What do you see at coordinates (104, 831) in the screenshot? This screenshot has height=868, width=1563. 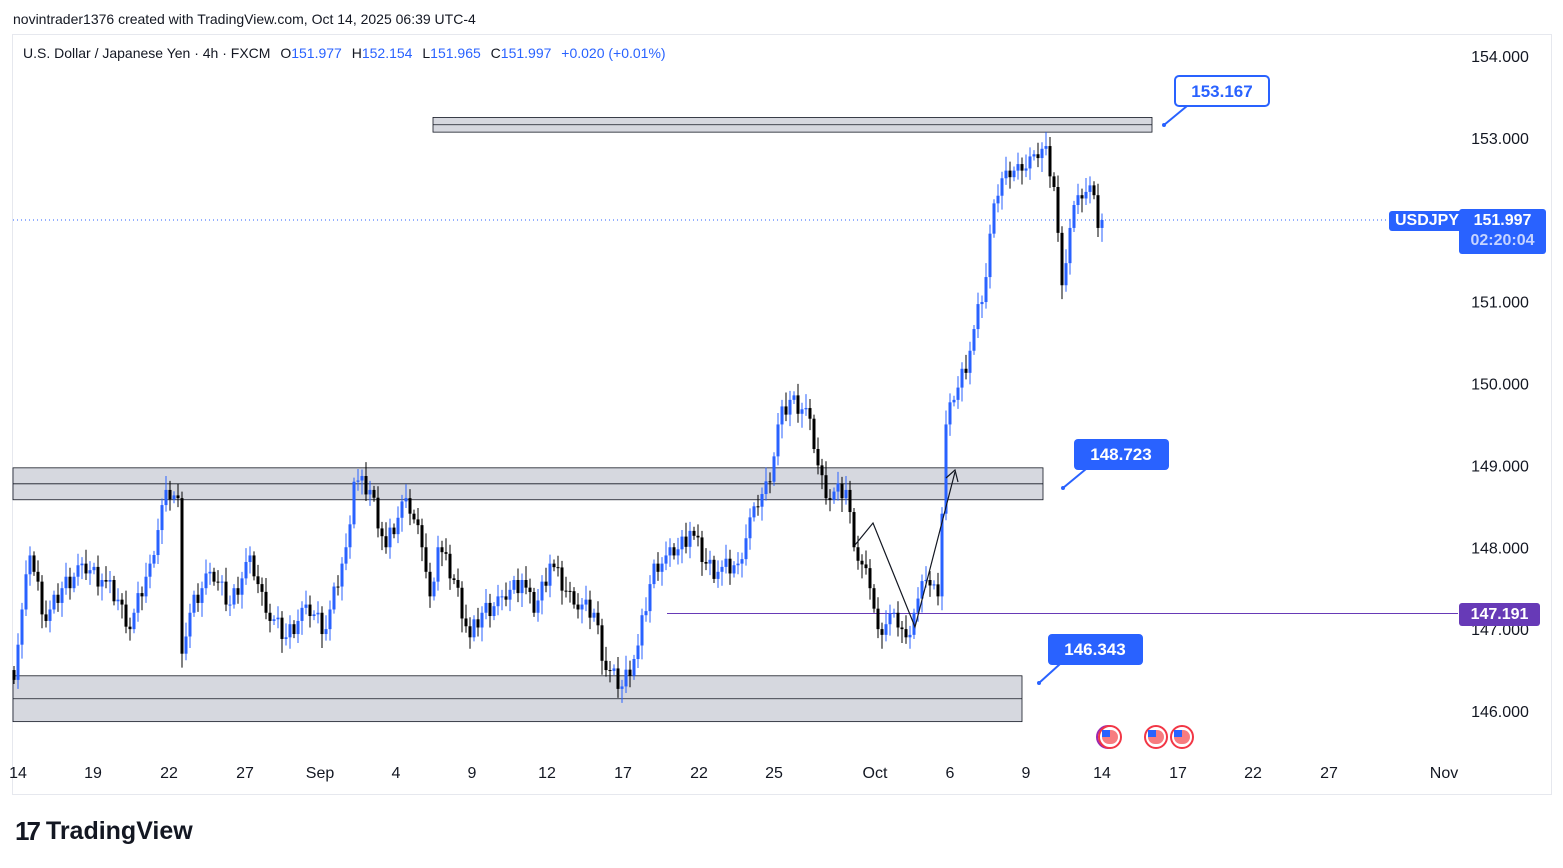 I see `tradingview-logo: 17 TradingView` at bounding box center [104, 831].